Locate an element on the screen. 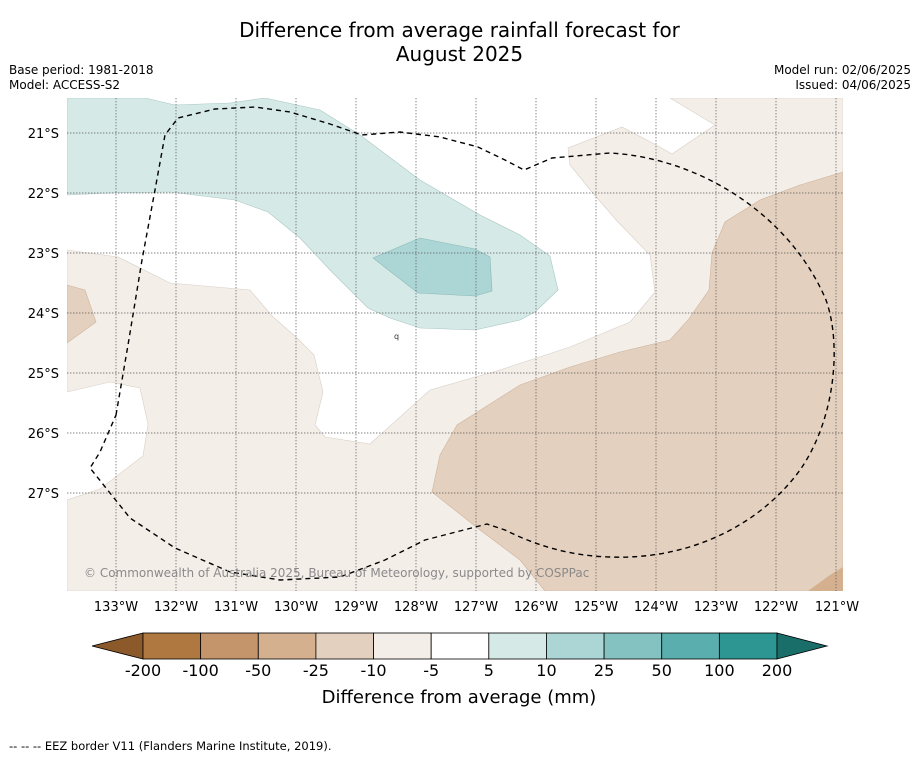 This screenshot has height=758, width=919. lon-label: 123°W is located at coordinates (716, 607).